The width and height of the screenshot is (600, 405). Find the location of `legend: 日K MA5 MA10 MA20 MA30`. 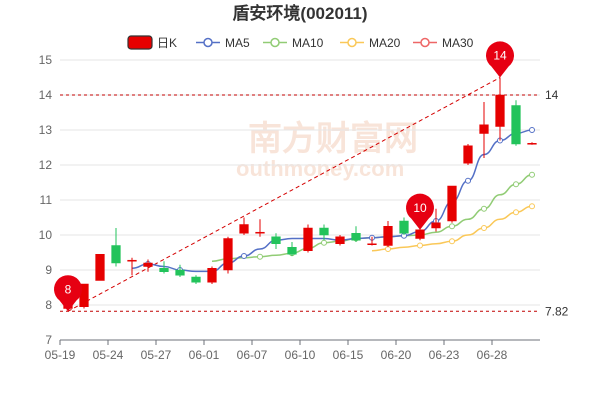

legend: 日K MA5 MA10 MA20 MA30 is located at coordinates (300, 42).